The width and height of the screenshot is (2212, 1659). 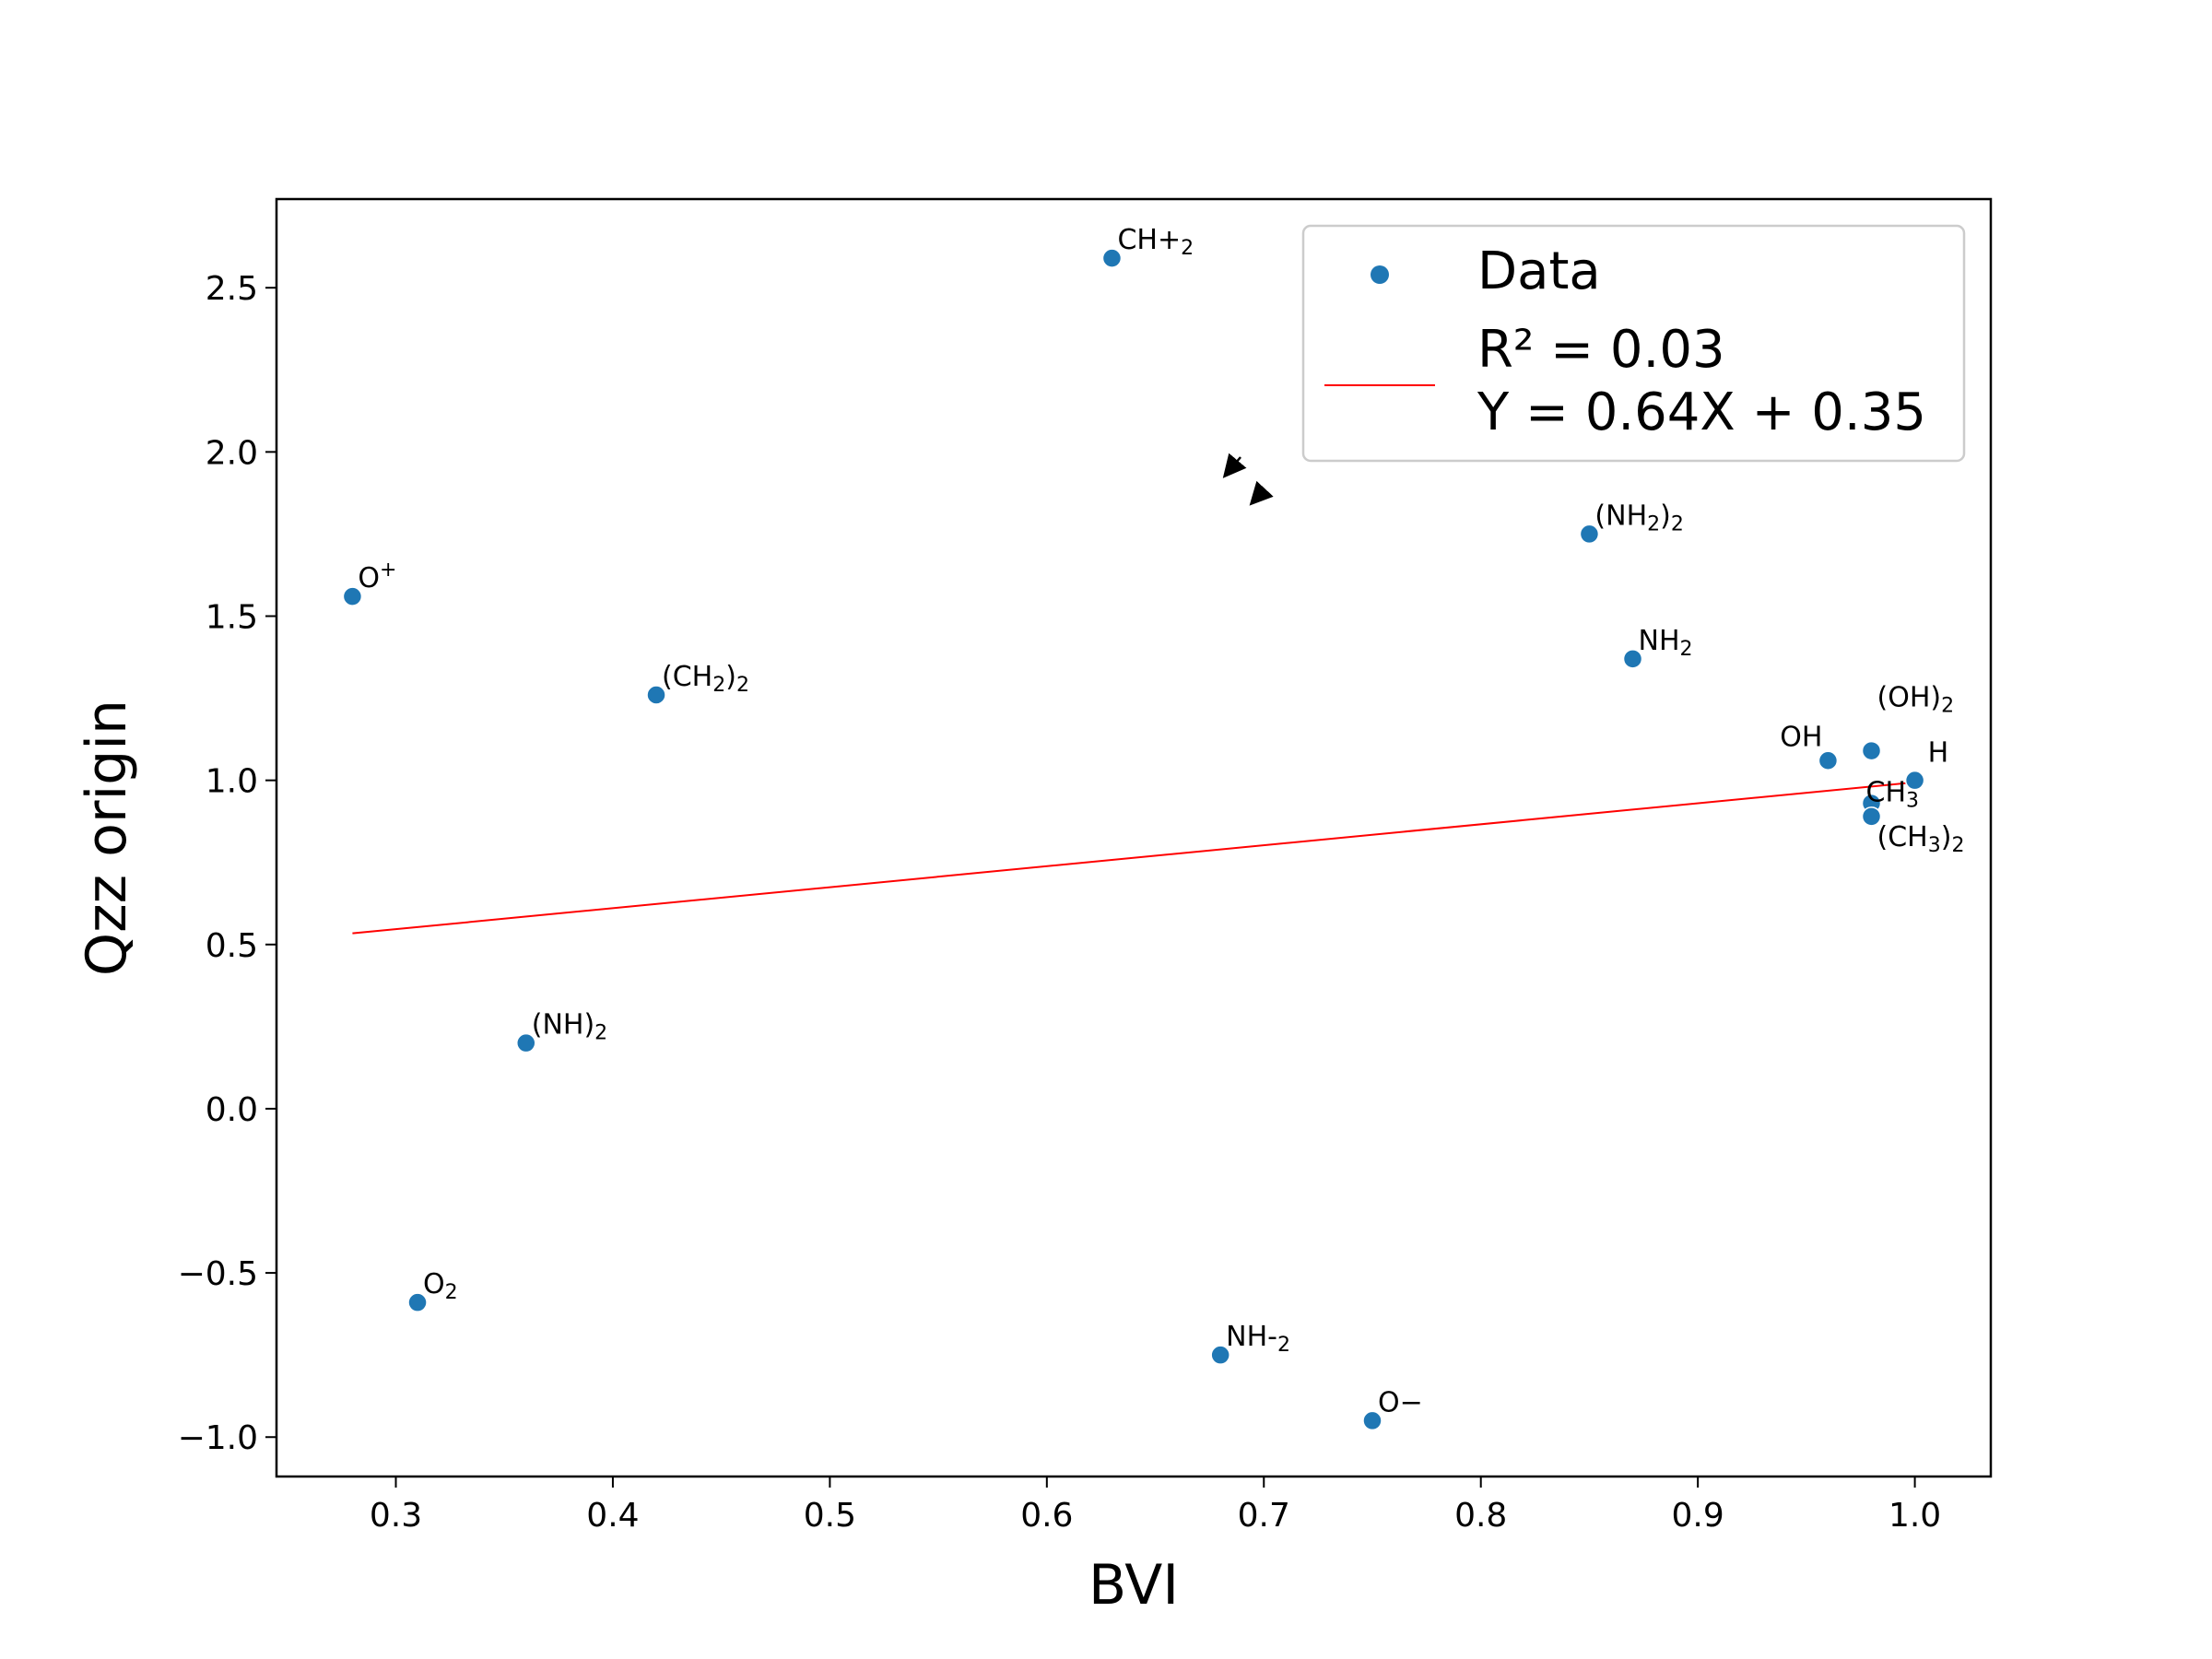 What do you see at coordinates (1133, 1585) in the screenshot?
I see `x-axis-title: BVI` at bounding box center [1133, 1585].